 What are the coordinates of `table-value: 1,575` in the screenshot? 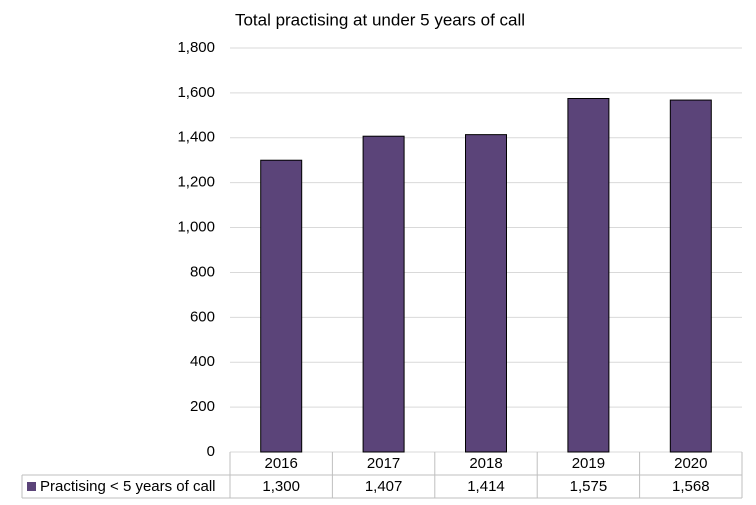 It's located at (589, 486).